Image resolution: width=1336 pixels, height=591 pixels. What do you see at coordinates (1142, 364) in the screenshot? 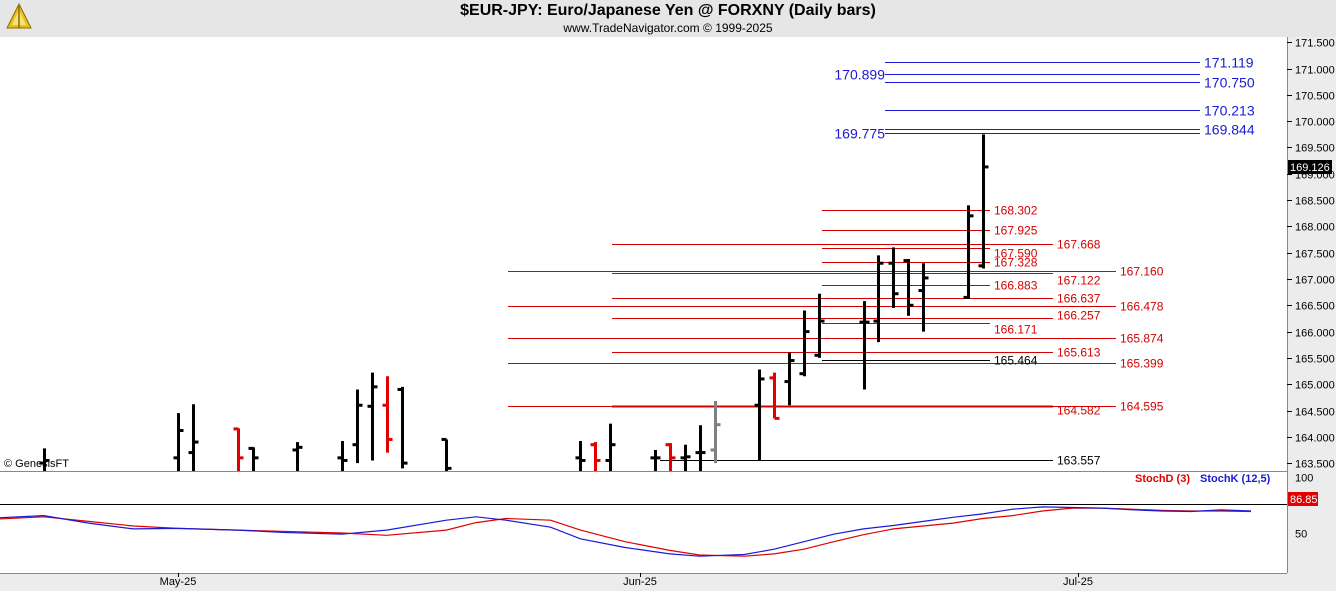
I see `level-label-red: 165.399` at bounding box center [1142, 364].